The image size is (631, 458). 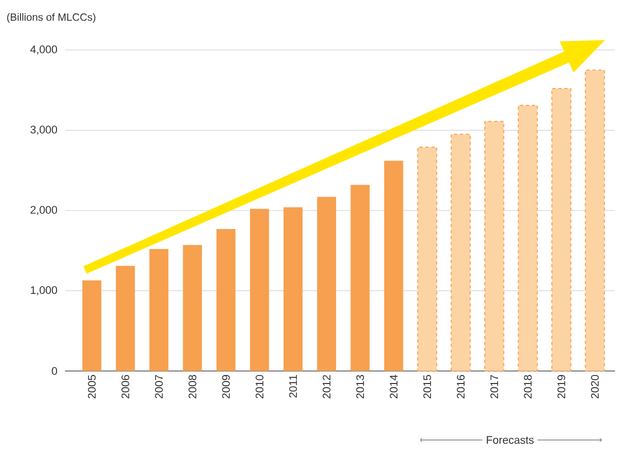 What do you see at coordinates (595, 386) in the screenshot?
I see `x-tick-label: 2020` at bounding box center [595, 386].